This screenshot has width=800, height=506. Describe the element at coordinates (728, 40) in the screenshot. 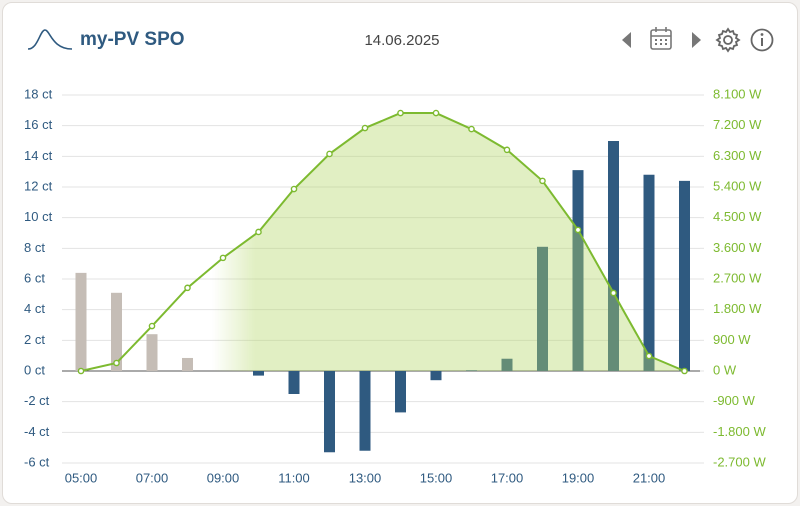

I see `settings-button` at that location.